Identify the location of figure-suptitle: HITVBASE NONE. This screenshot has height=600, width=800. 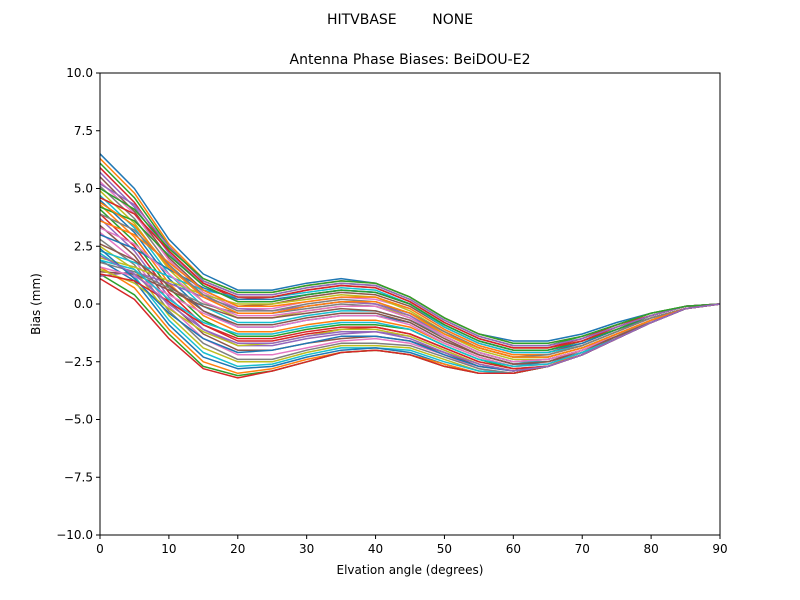
(400, 20).